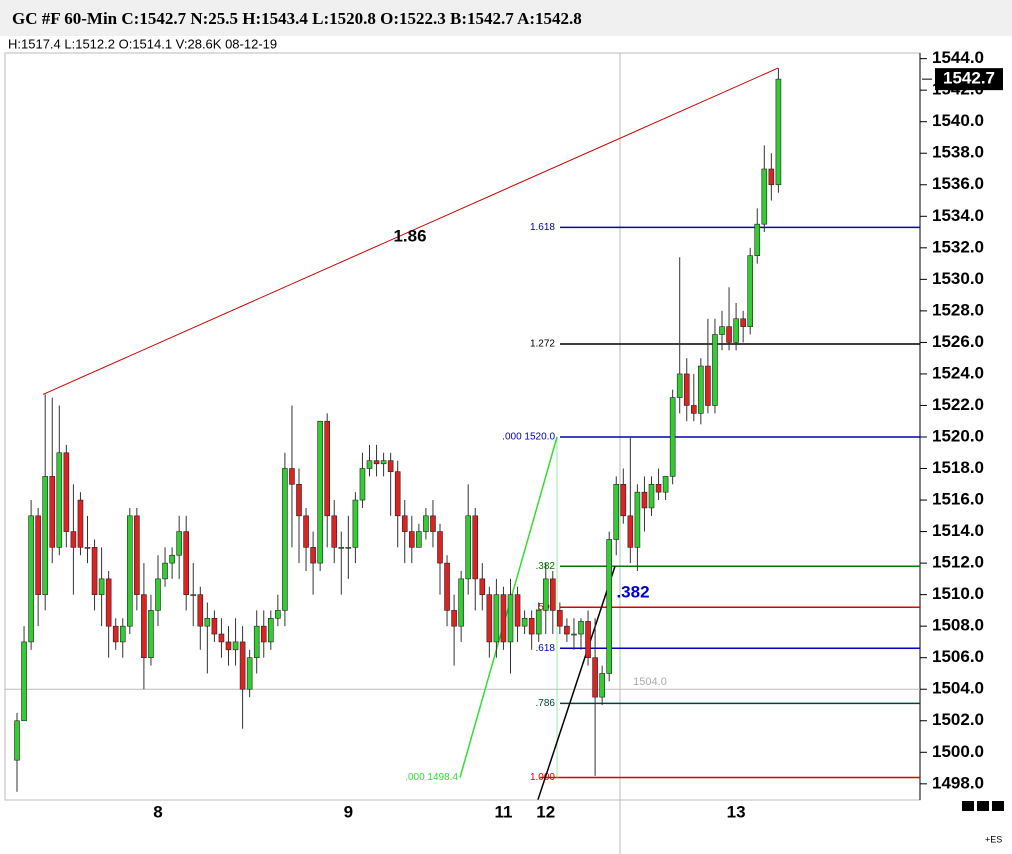 Image resolution: width=1012 pixels, height=854 pixels. I want to click on fib-label: .618, so click(546, 648).